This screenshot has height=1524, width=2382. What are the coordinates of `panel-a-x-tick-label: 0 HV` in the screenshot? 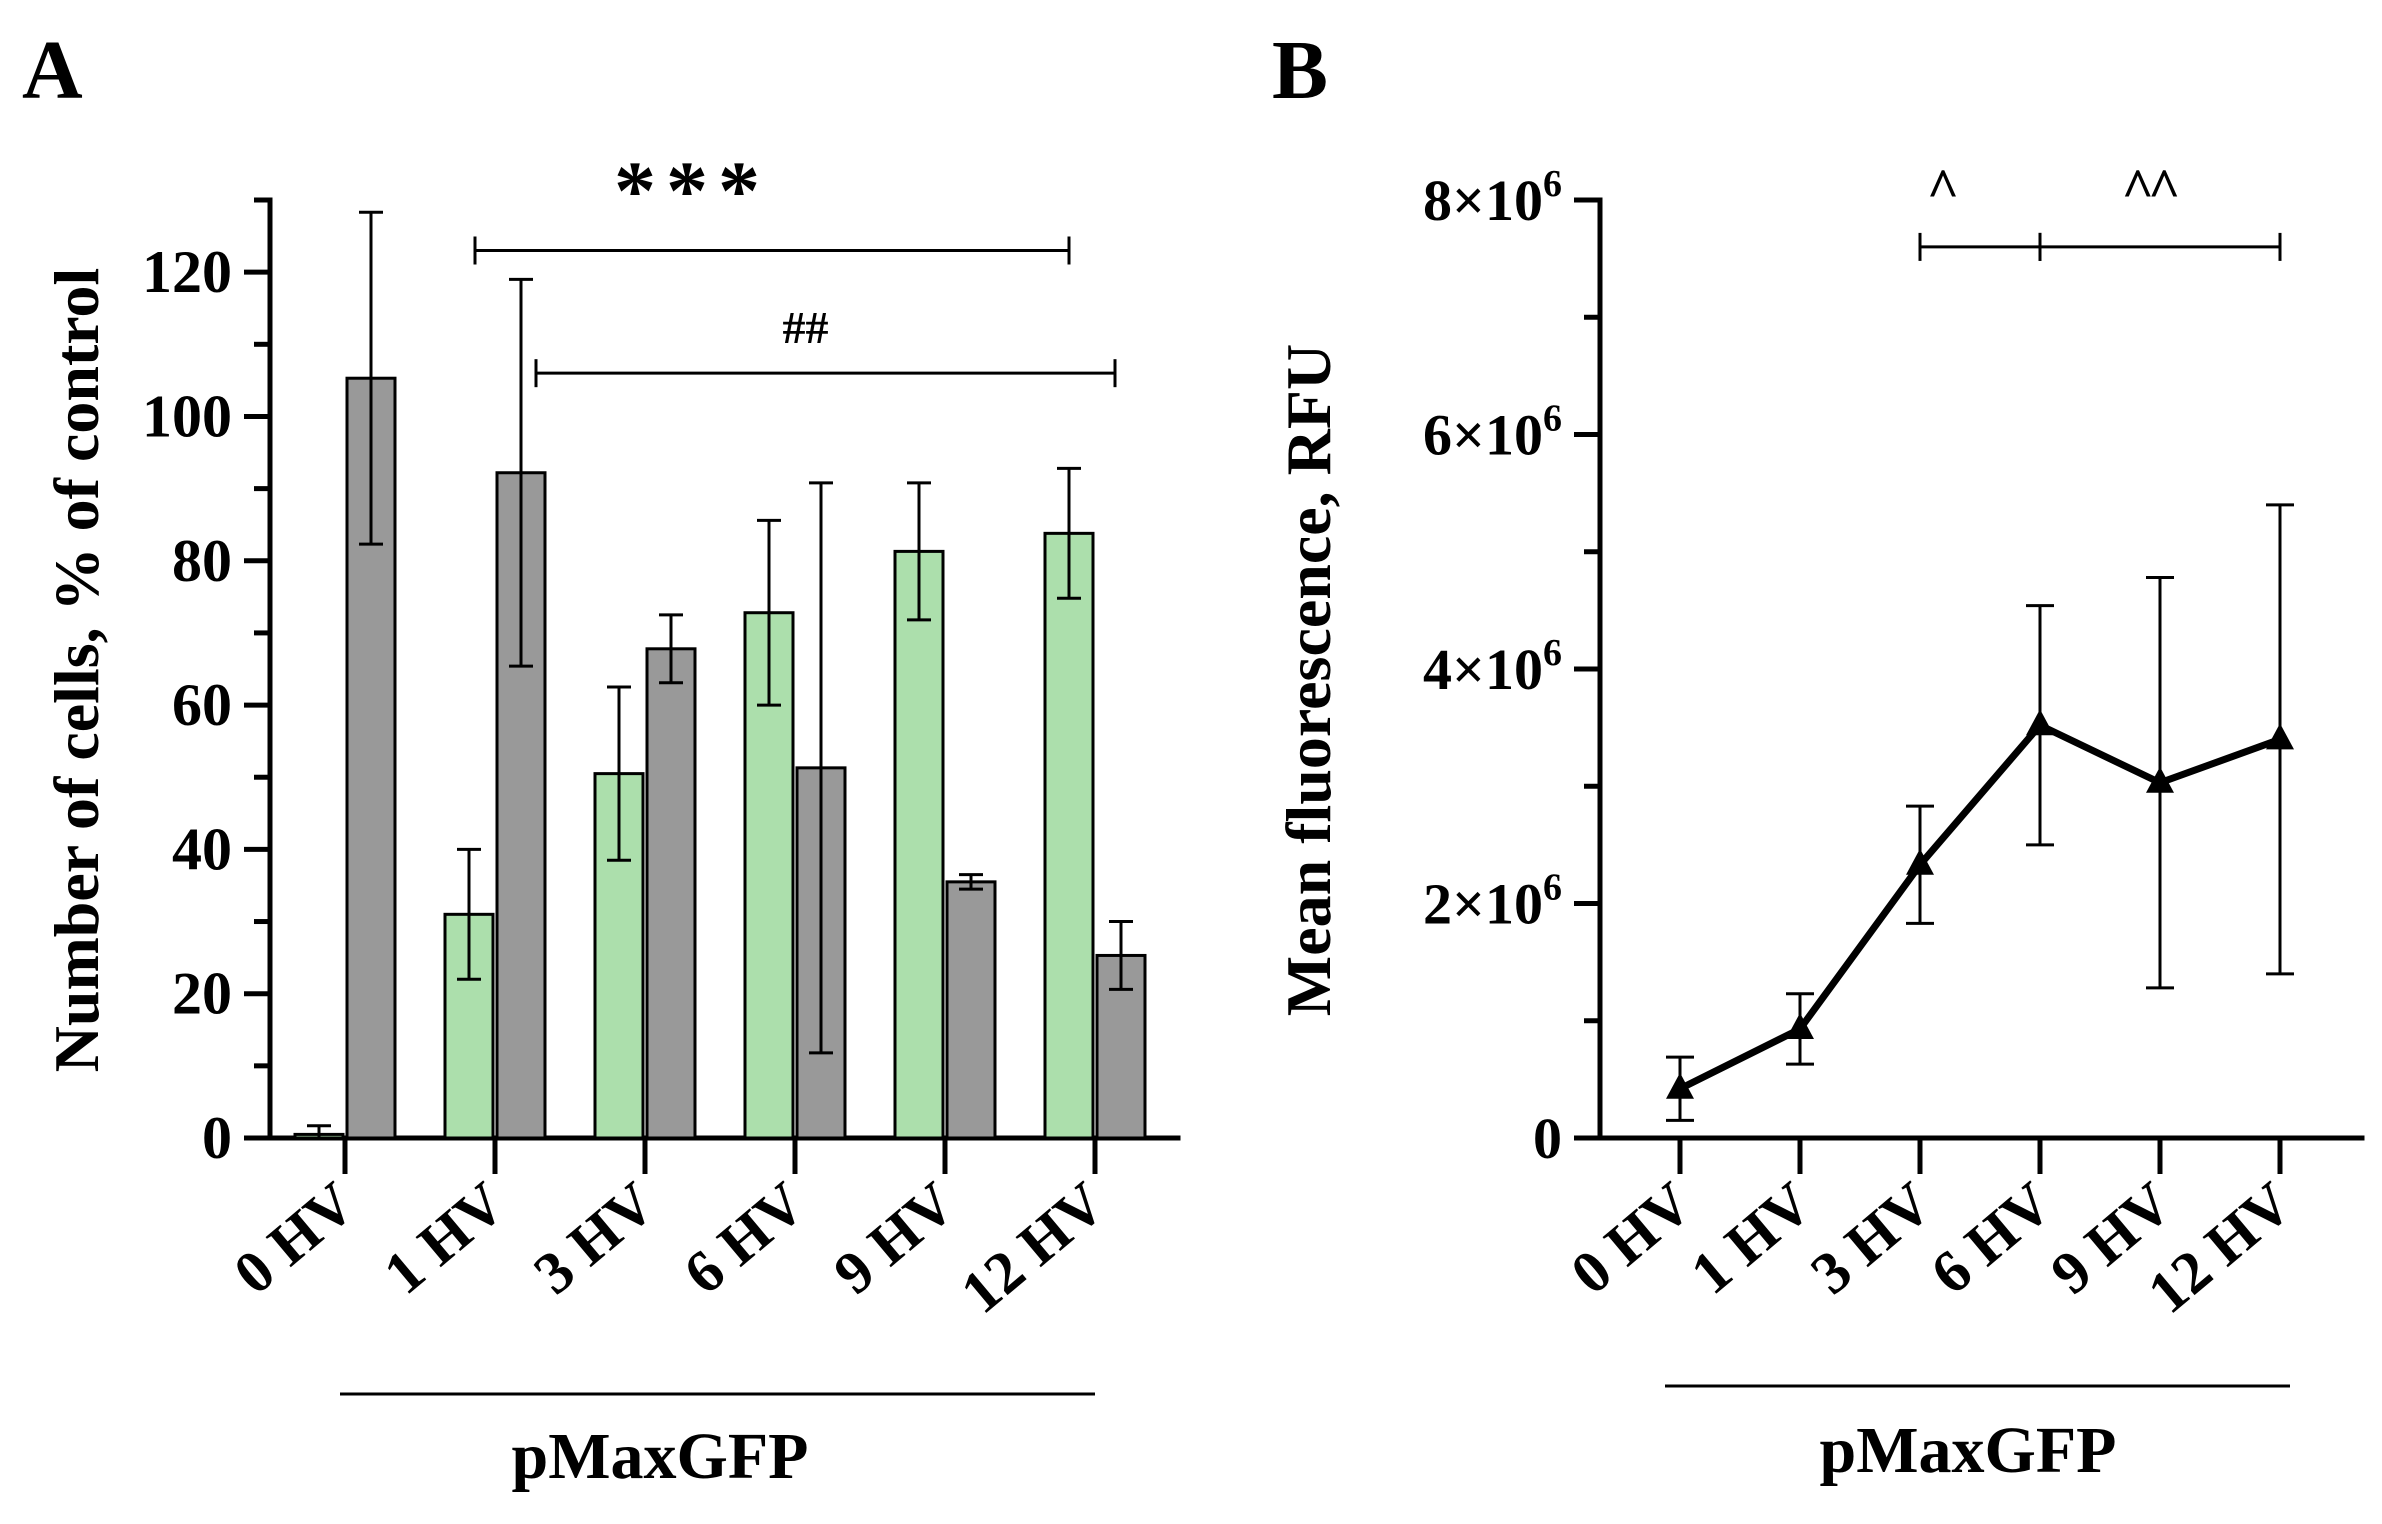 It's located at (295, 1237).